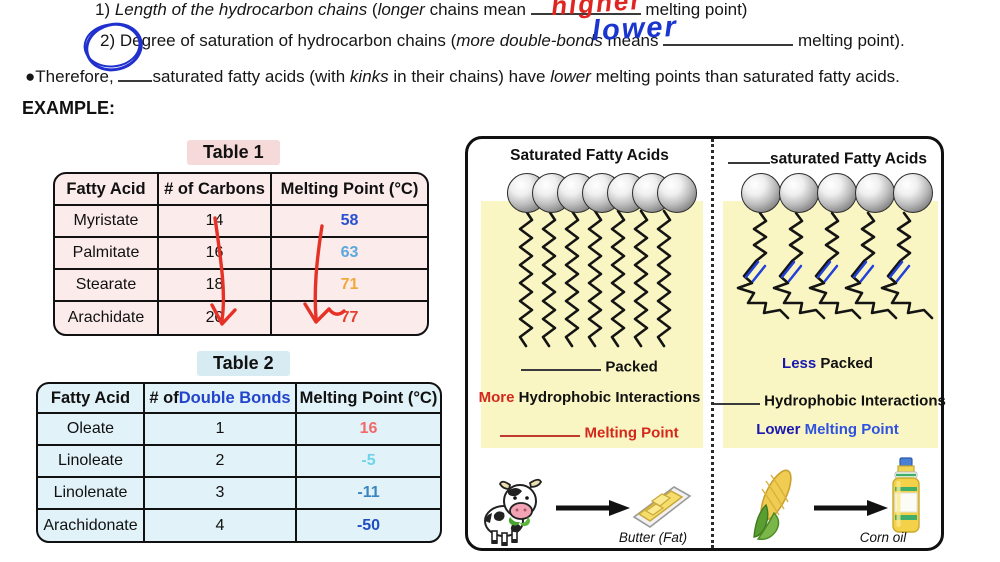 This screenshot has height=562, width=1000. What do you see at coordinates (513, 512) in the screenshot?
I see `cow-icon` at bounding box center [513, 512].